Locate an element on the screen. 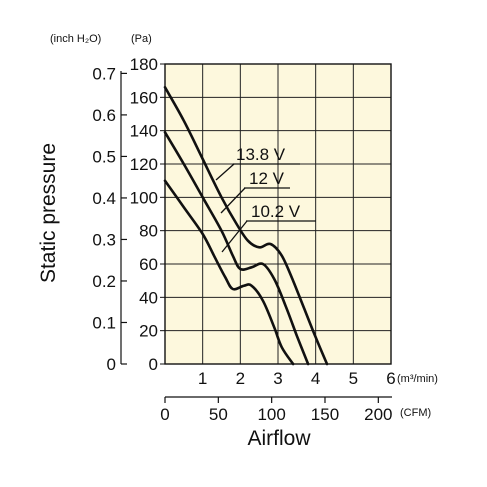 This screenshot has width=487, height=487. cfm-tick-label: 50 is located at coordinates (218, 414).